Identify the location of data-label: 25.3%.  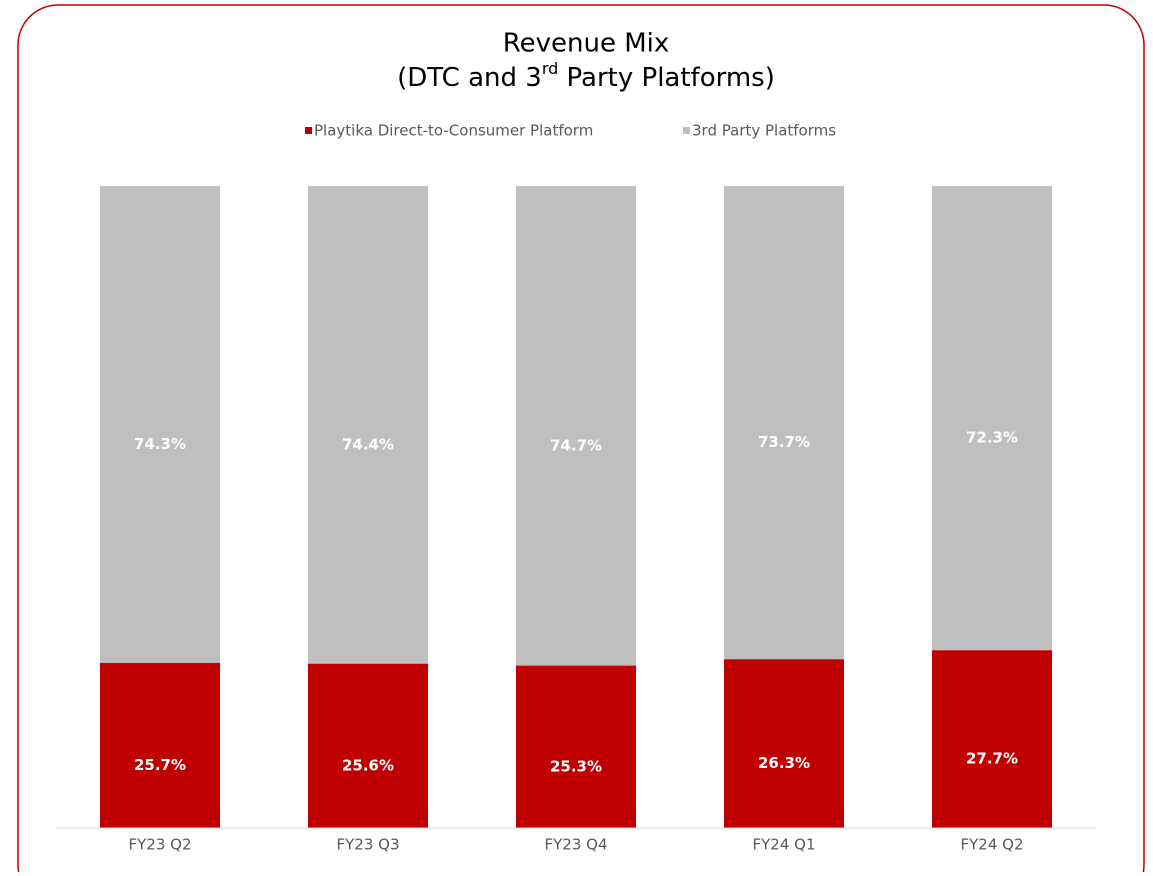
(576, 766).